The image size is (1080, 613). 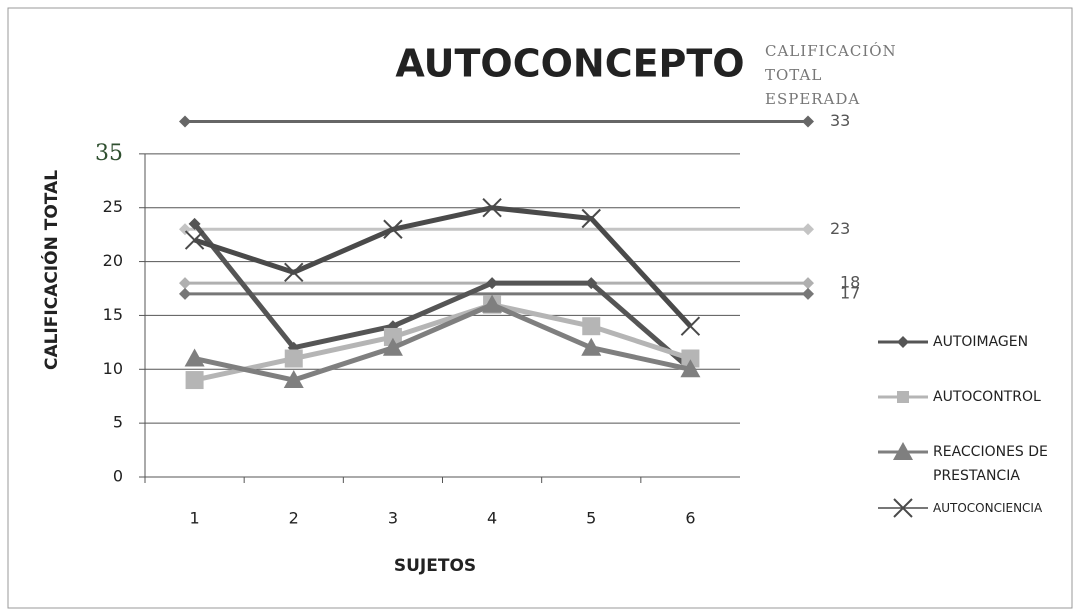 What do you see at coordinates (831, 75) in the screenshot?
I see `annotation: CALIFICACIÓN TOTAL ESPERADA` at bounding box center [831, 75].